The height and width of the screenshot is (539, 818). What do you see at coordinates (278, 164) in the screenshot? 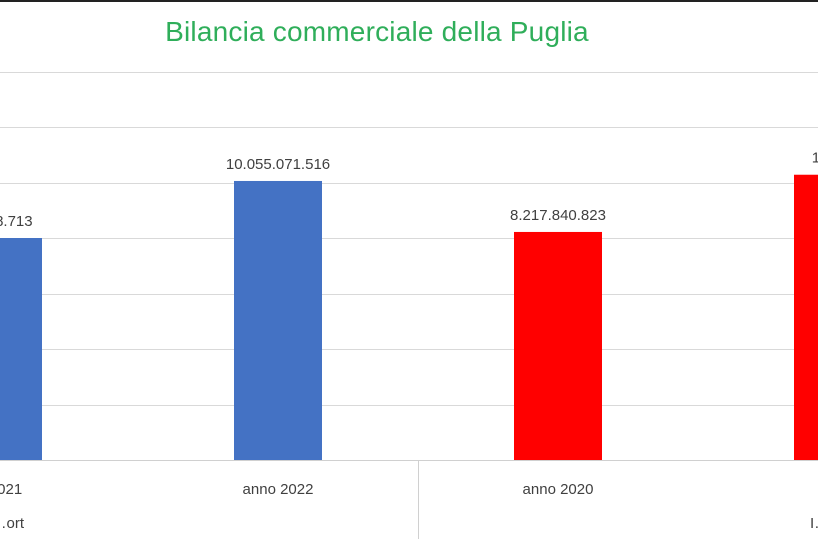
I see `data-label: 10.055.071.516` at bounding box center [278, 164].